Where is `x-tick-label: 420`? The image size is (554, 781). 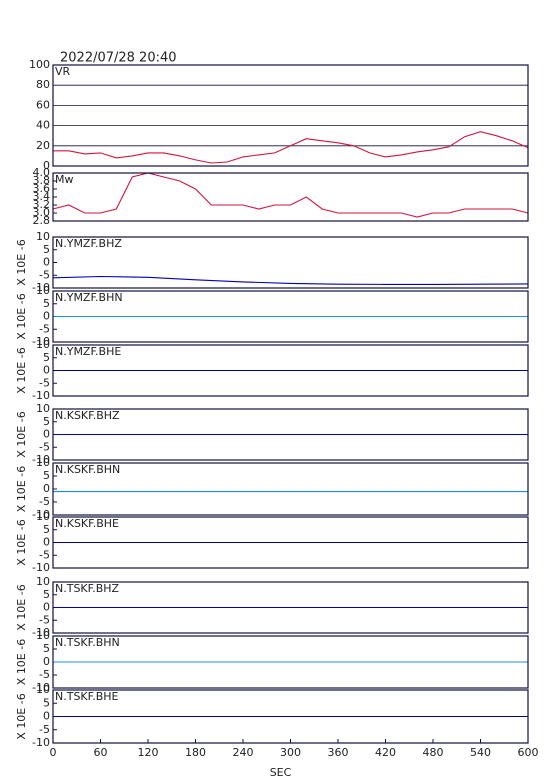 x-tick-label: 420 is located at coordinates (385, 752).